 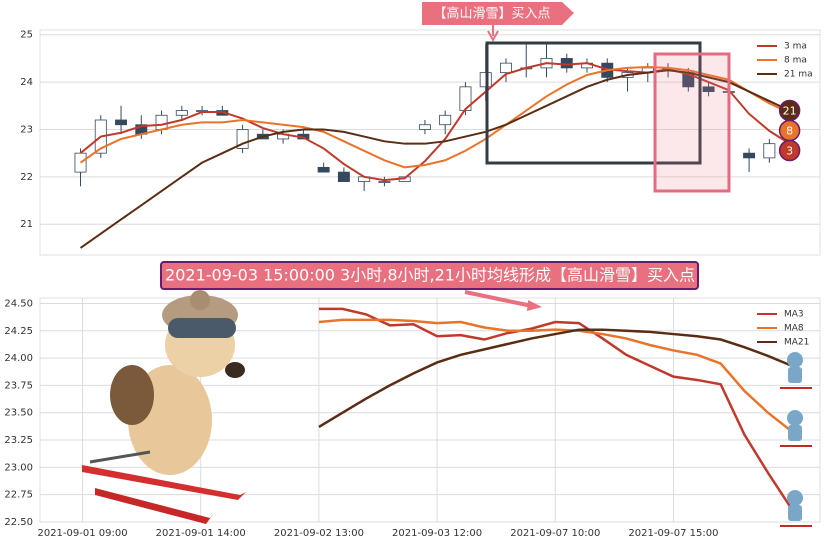 I want to click on x-tick-label: 2021-09-01 09:00, so click(x=82, y=533).